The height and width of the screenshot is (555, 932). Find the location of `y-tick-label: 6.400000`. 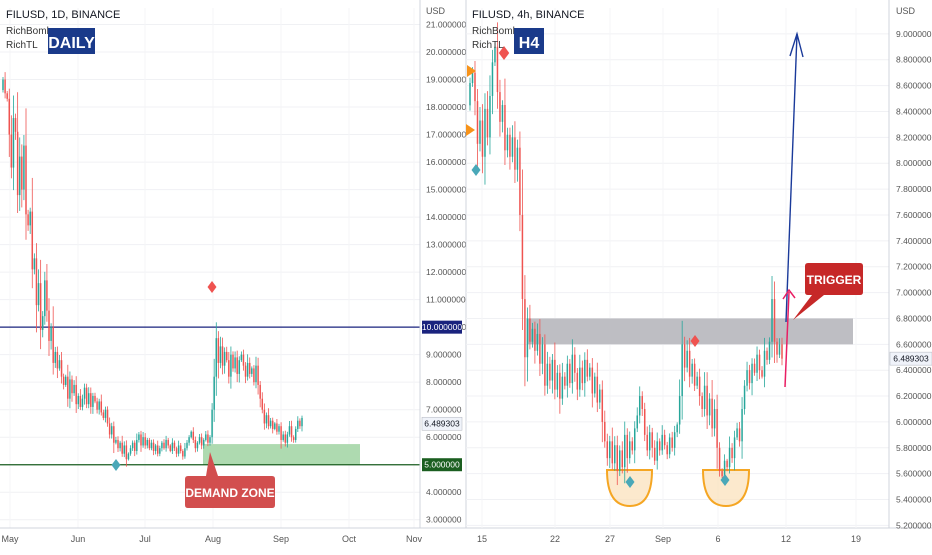

y-tick-label: 6.400000 is located at coordinates (914, 370).